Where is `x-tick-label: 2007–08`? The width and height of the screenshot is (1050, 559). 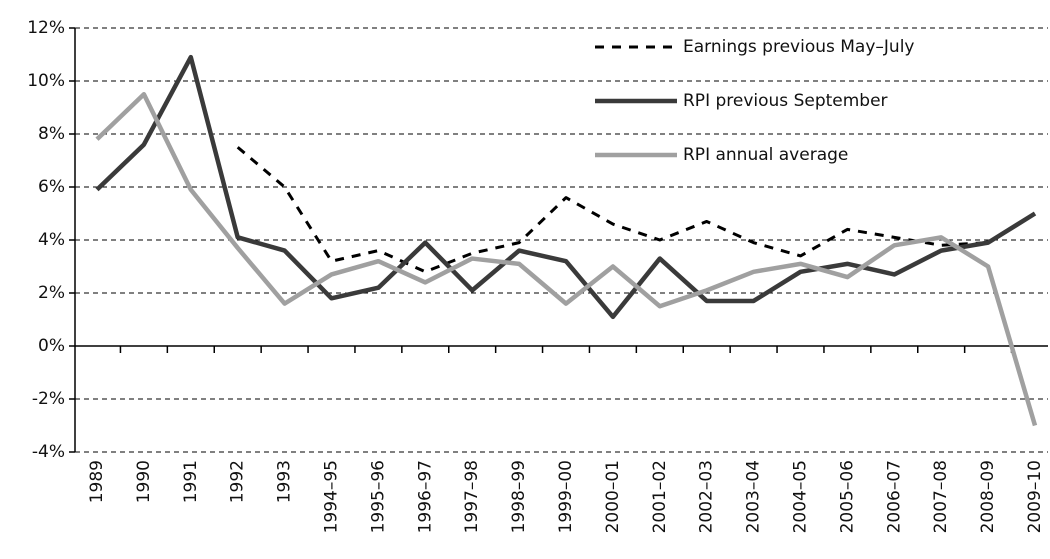
x-tick-label: 2007–08 is located at coordinates (941, 496).